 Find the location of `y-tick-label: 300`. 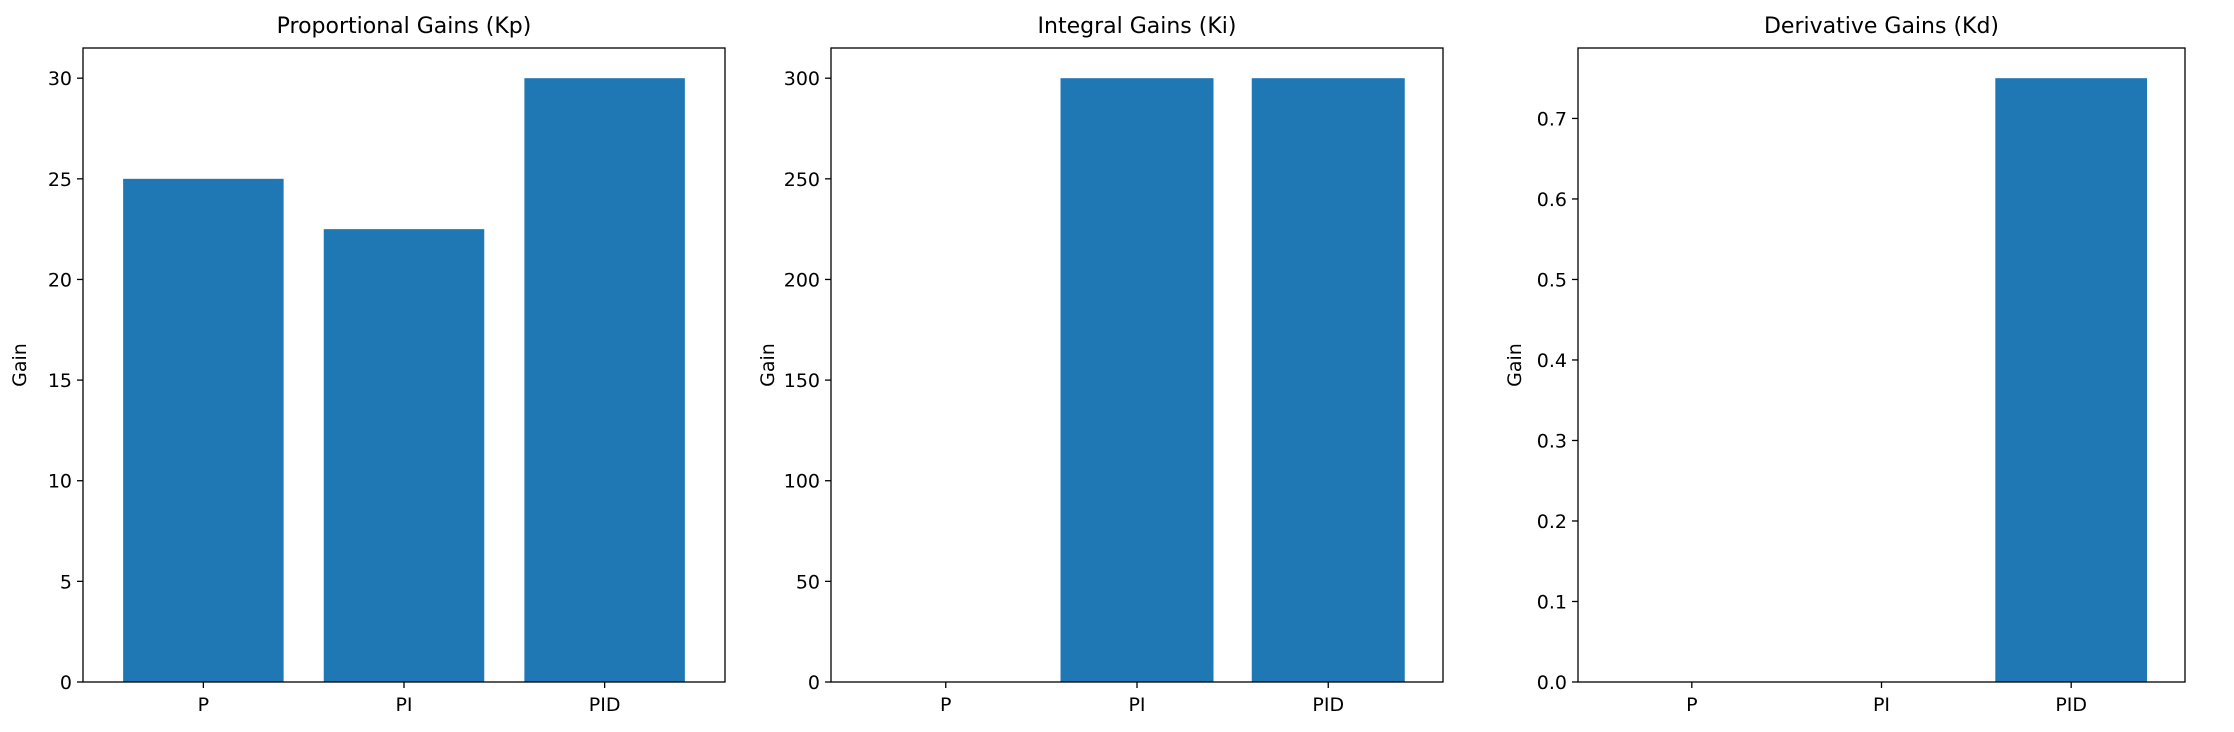

y-tick-label: 300 is located at coordinates (802, 79).